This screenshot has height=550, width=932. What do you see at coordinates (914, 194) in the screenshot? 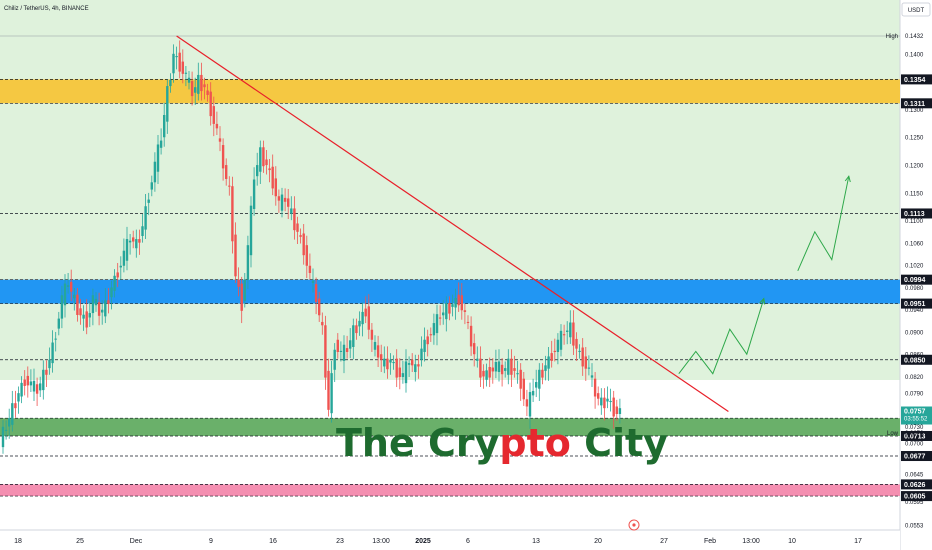
I see `price-tick-label: 0.1150` at bounding box center [914, 194].